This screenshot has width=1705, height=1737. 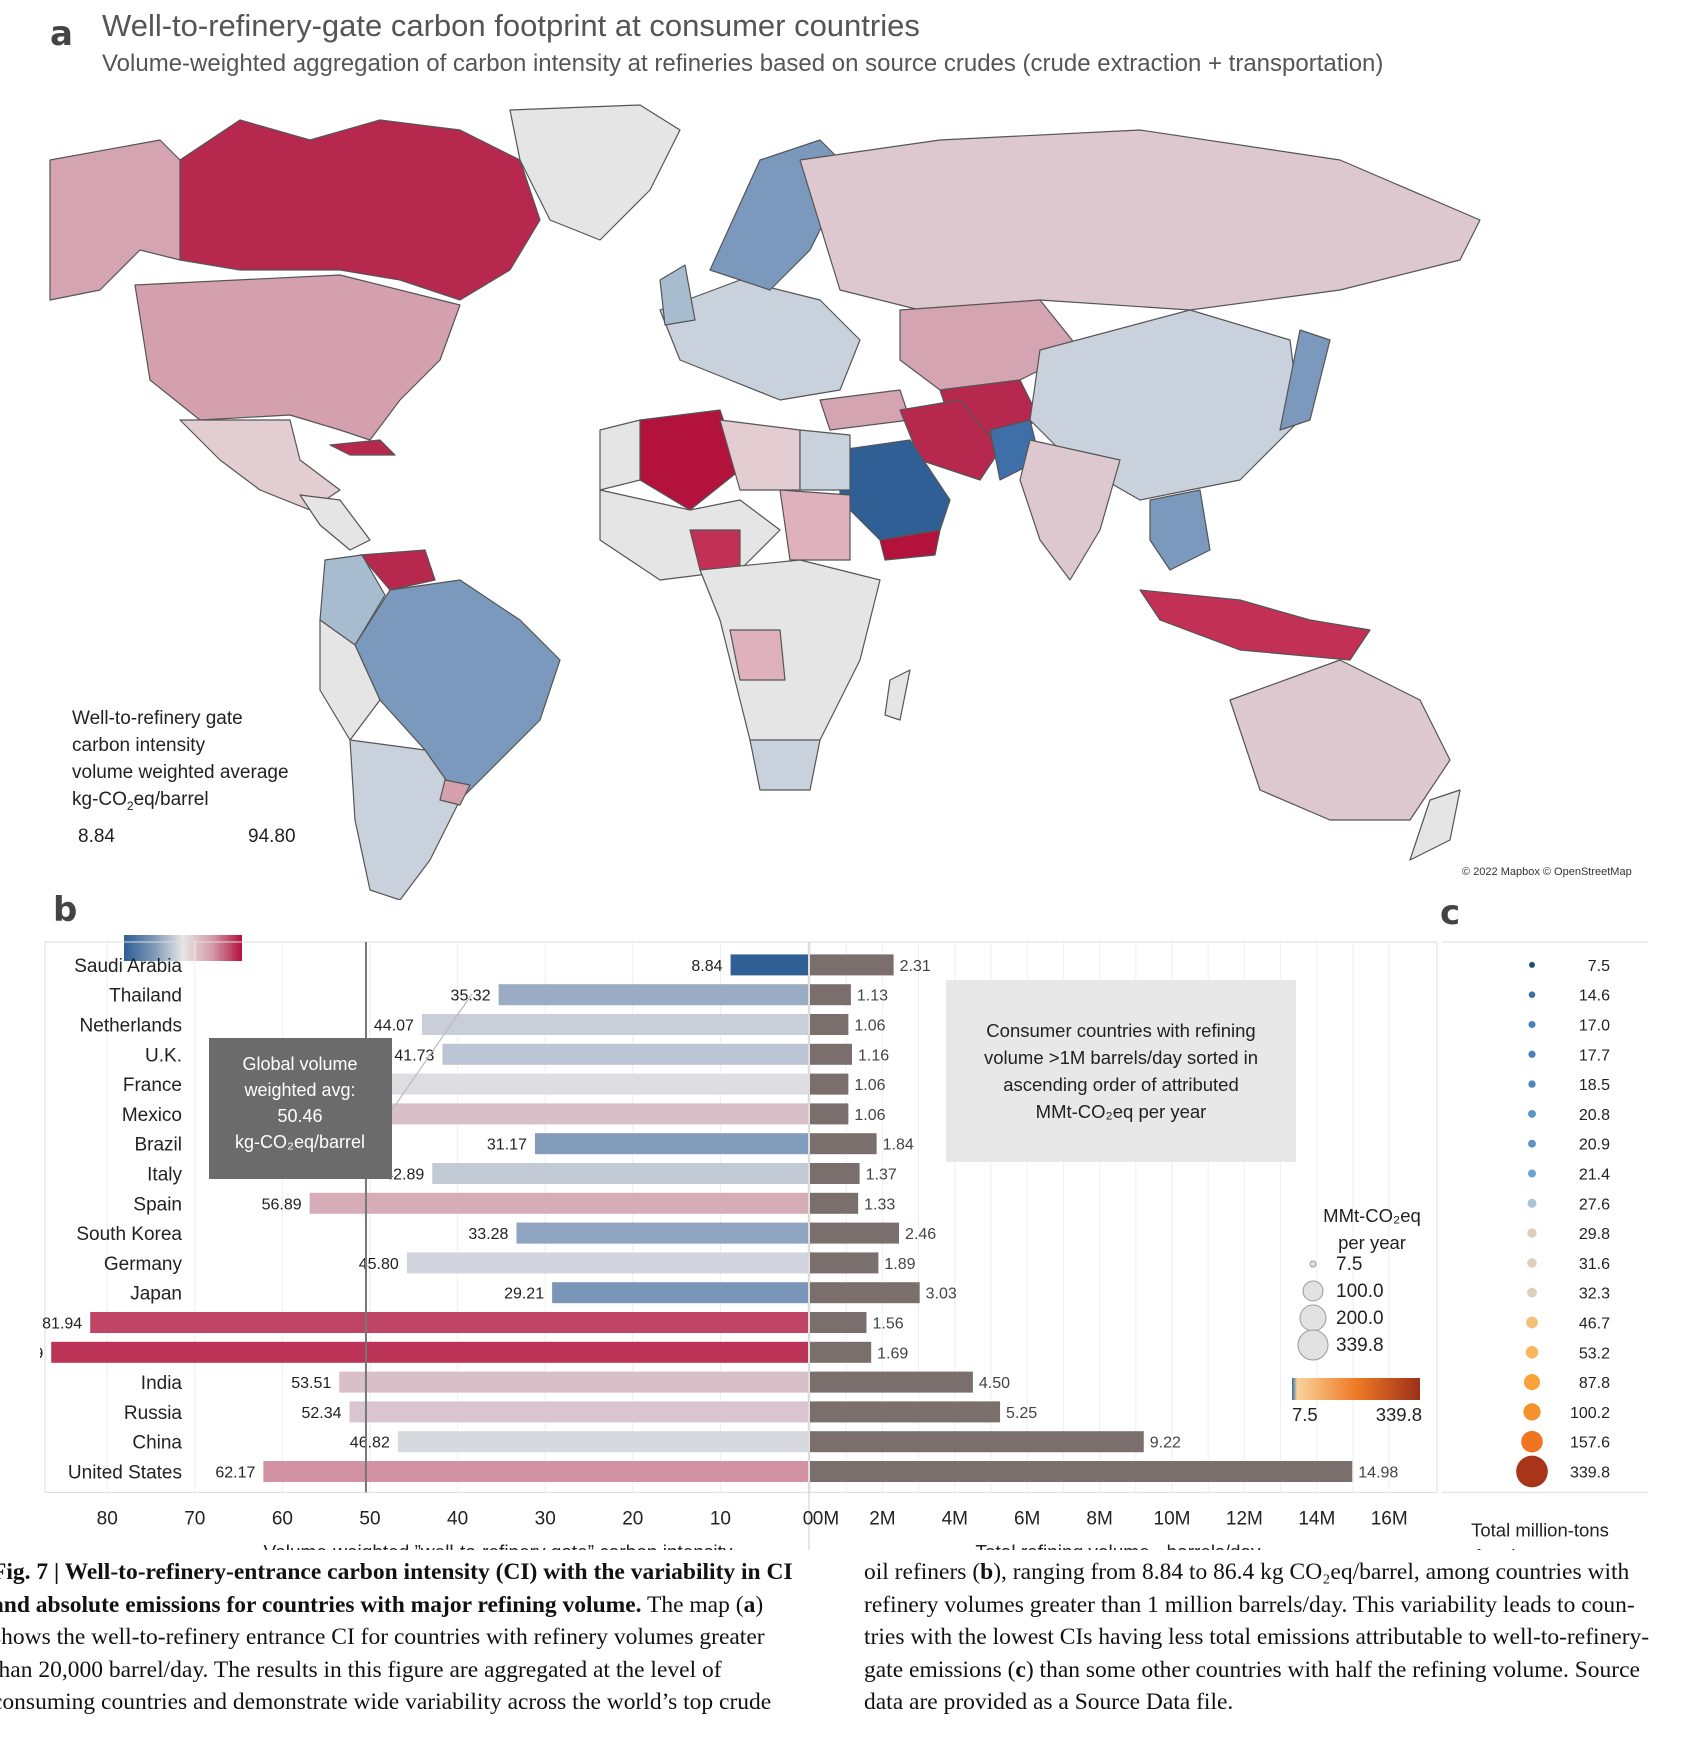 What do you see at coordinates (404, 1175) in the screenshot?
I see `ci-value-label: 42.89` at bounding box center [404, 1175].